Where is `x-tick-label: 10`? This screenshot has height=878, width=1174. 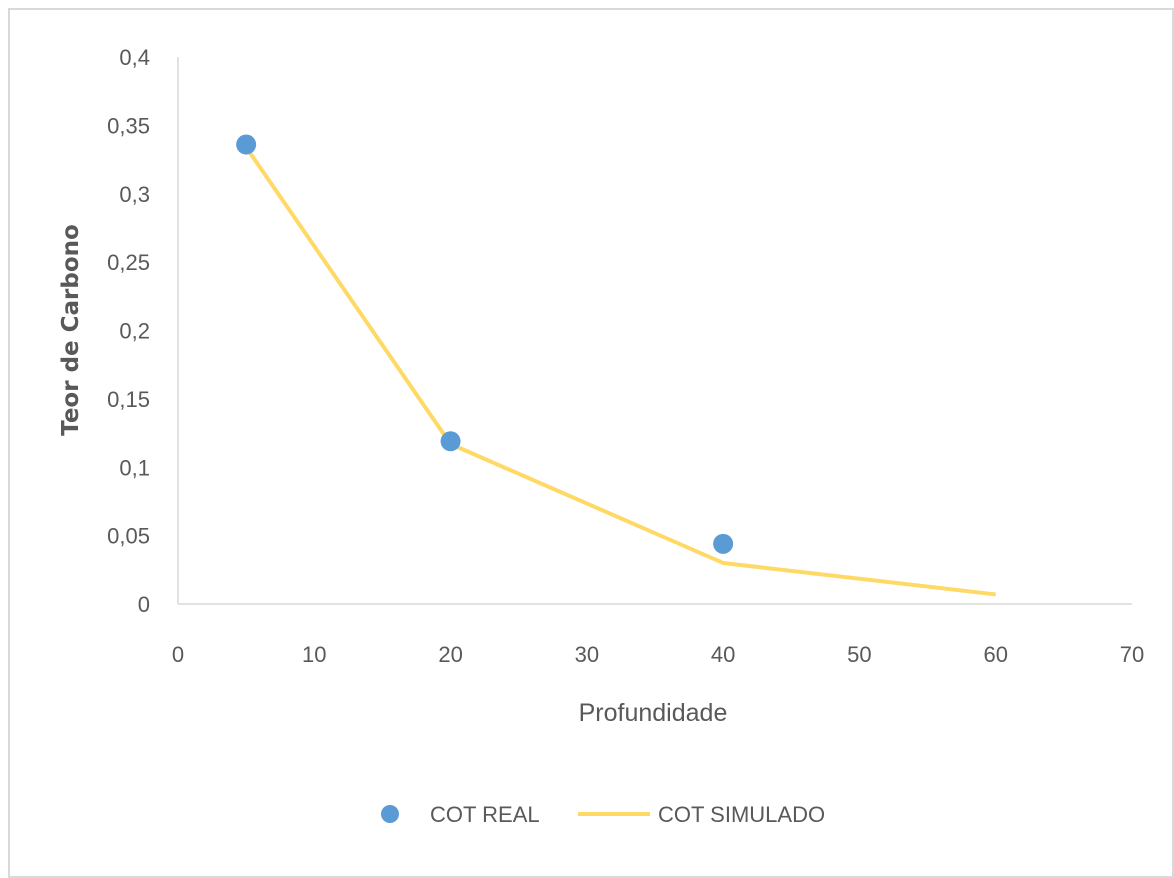
x-tick-label: 10 is located at coordinates (314, 654).